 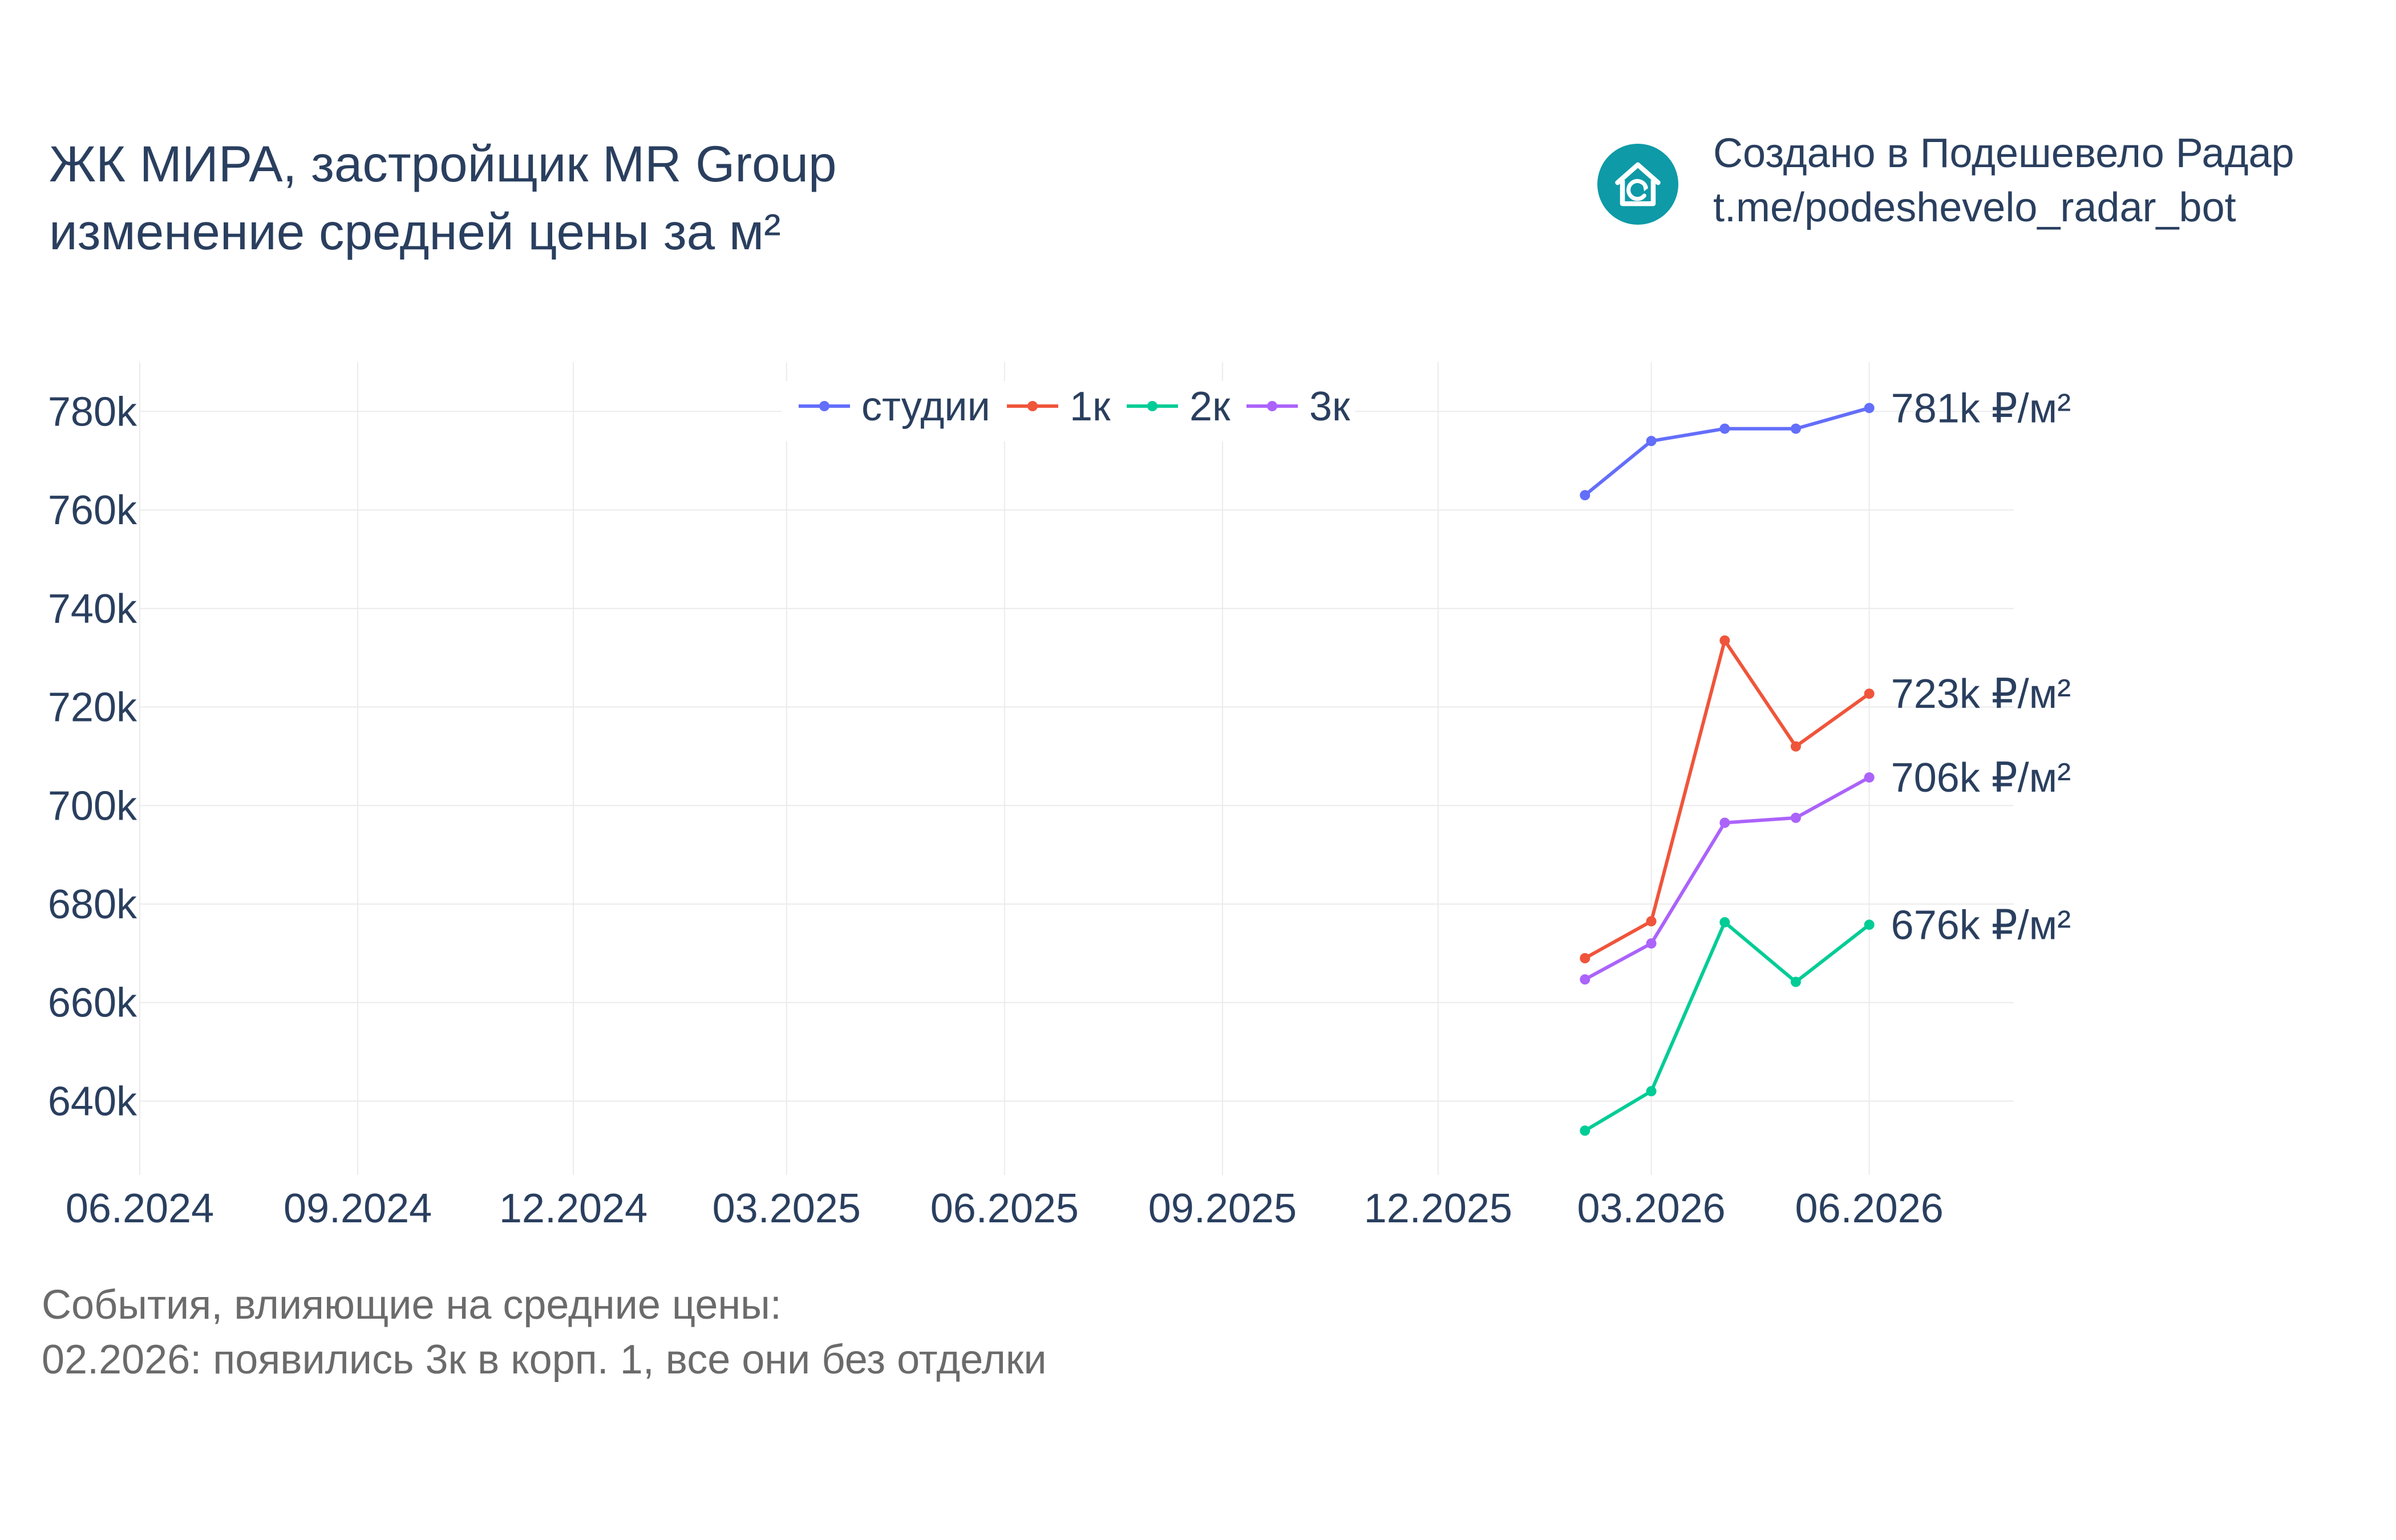 What do you see at coordinates (1869, 1209) in the screenshot?
I see `x-tick-label: 06.2026` at bounding box center [1869, 1209].